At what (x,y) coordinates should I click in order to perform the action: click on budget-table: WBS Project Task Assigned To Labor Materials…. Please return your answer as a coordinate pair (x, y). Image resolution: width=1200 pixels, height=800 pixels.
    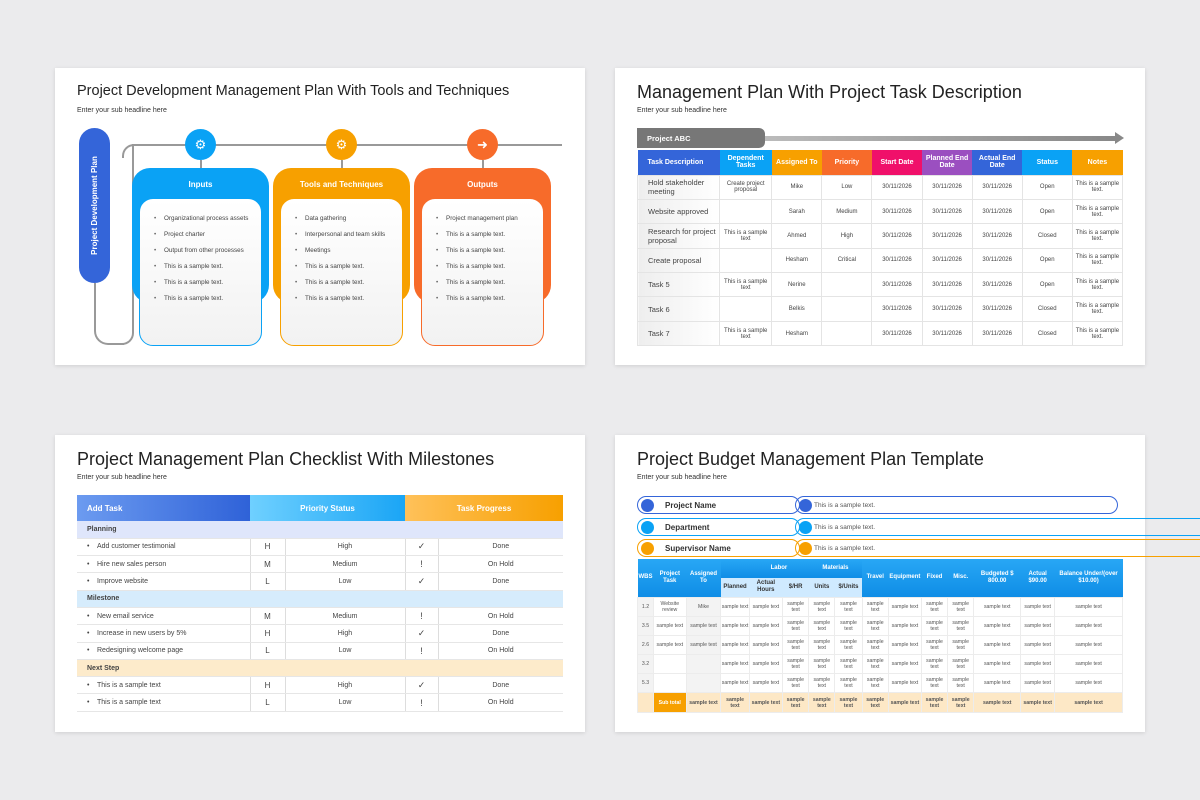
    Looking at the image, I should click on (880, 636).